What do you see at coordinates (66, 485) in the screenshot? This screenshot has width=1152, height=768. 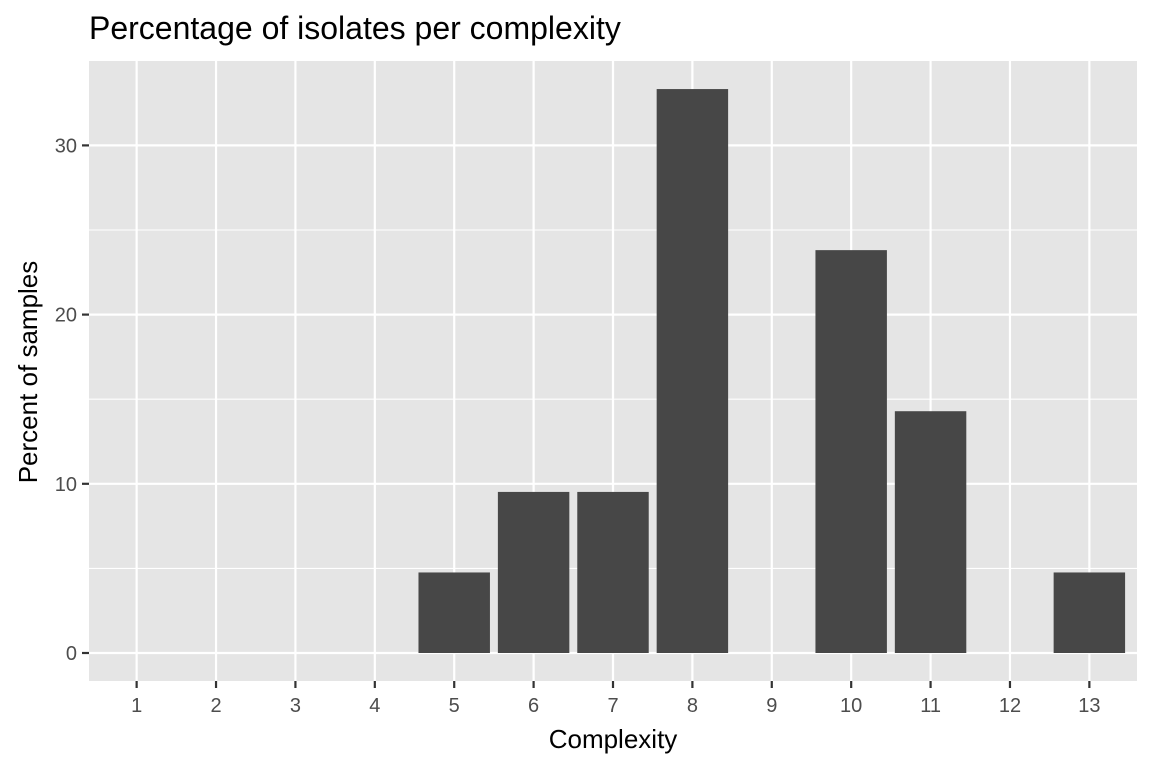 I see `y-tick-label: 10` at bounding box center [66, 485].